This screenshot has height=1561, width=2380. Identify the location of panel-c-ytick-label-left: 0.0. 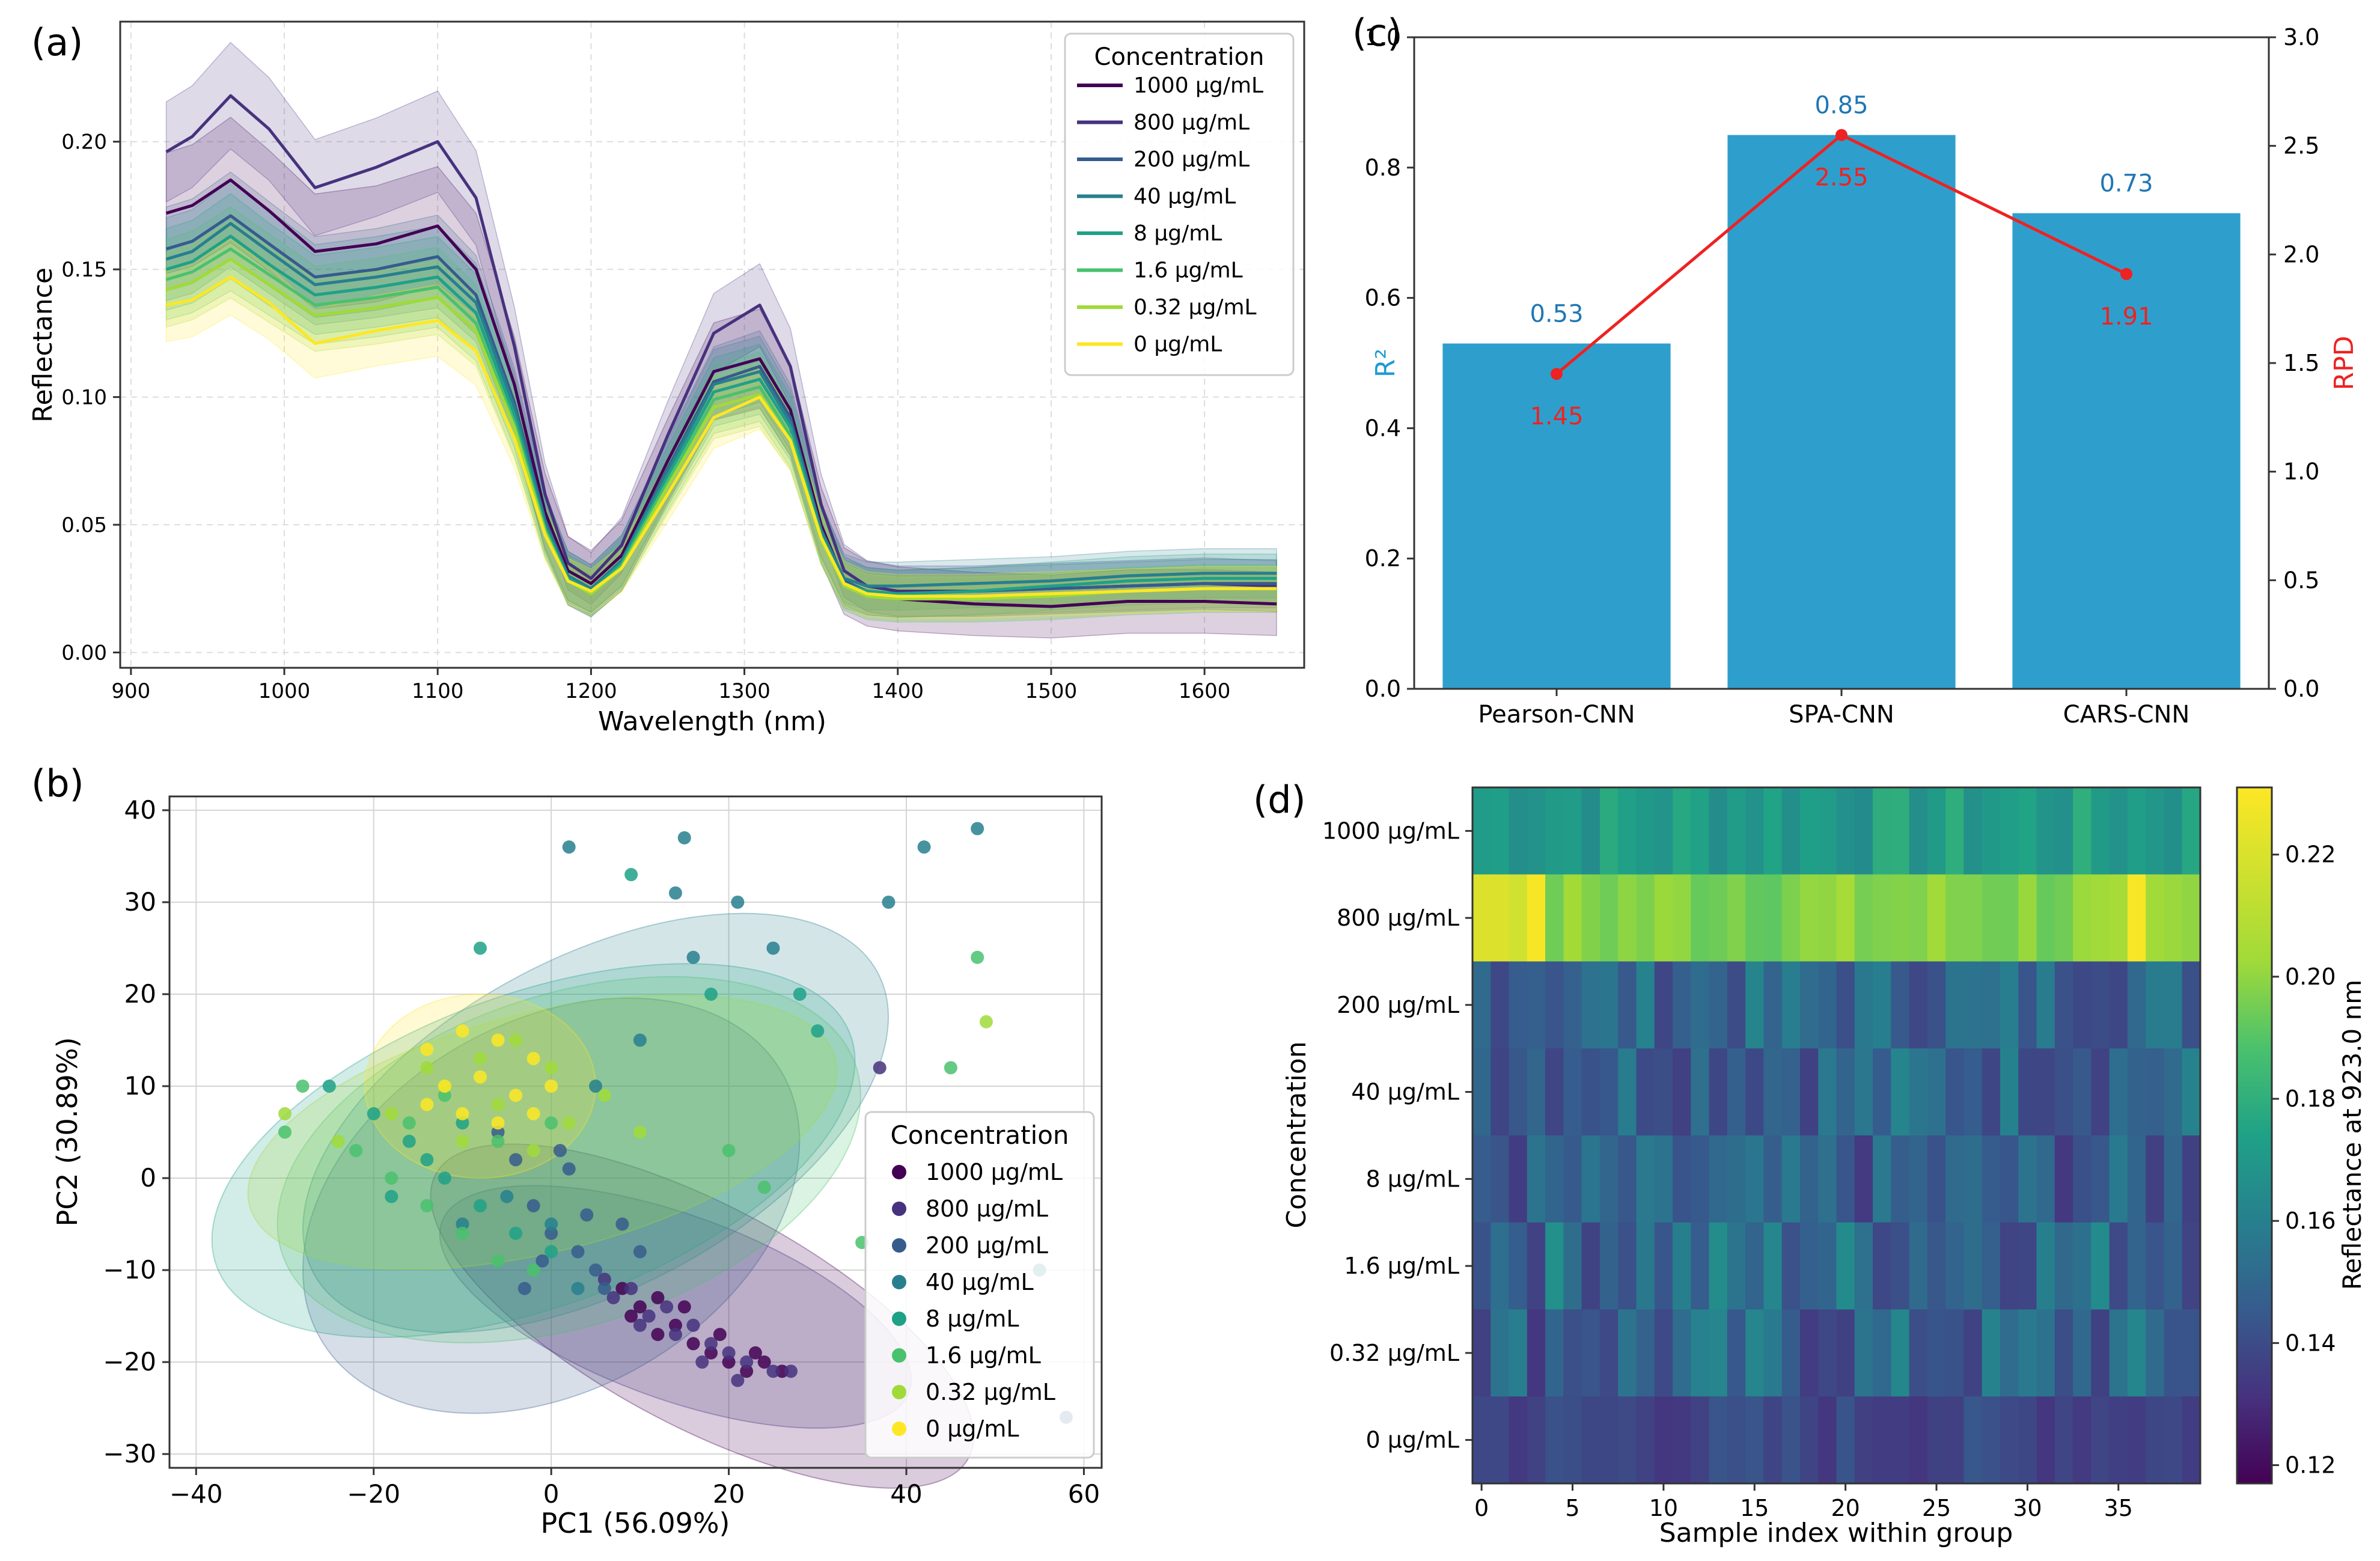
(1383, 689).